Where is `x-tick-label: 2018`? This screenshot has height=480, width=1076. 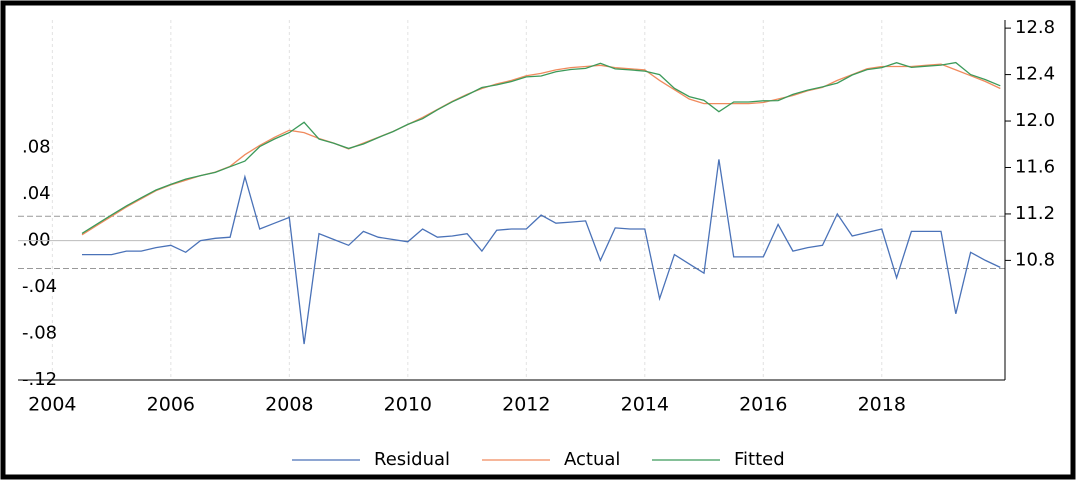 x-tick-label: 2018 is located at coordinates (882, 405).